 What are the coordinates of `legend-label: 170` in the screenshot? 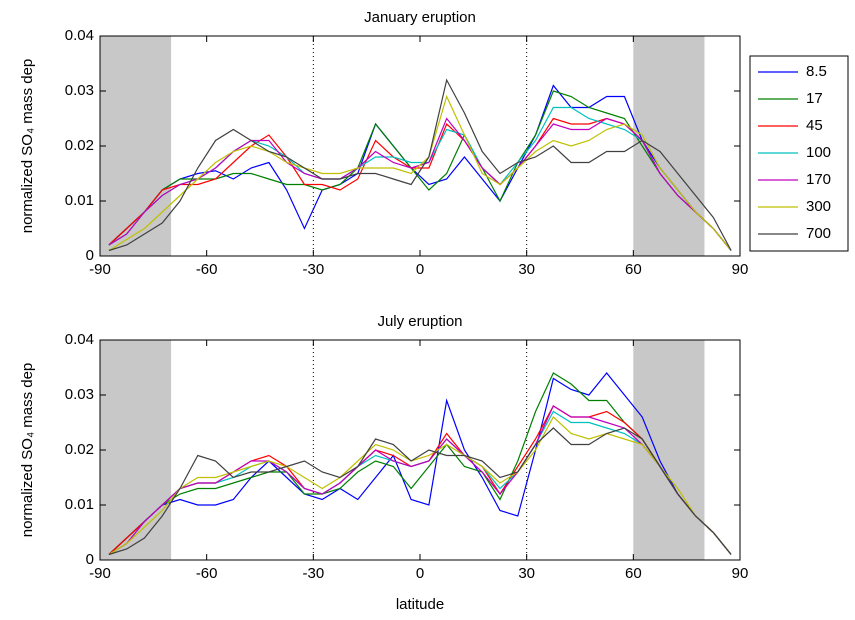 It's located at (818, 179).